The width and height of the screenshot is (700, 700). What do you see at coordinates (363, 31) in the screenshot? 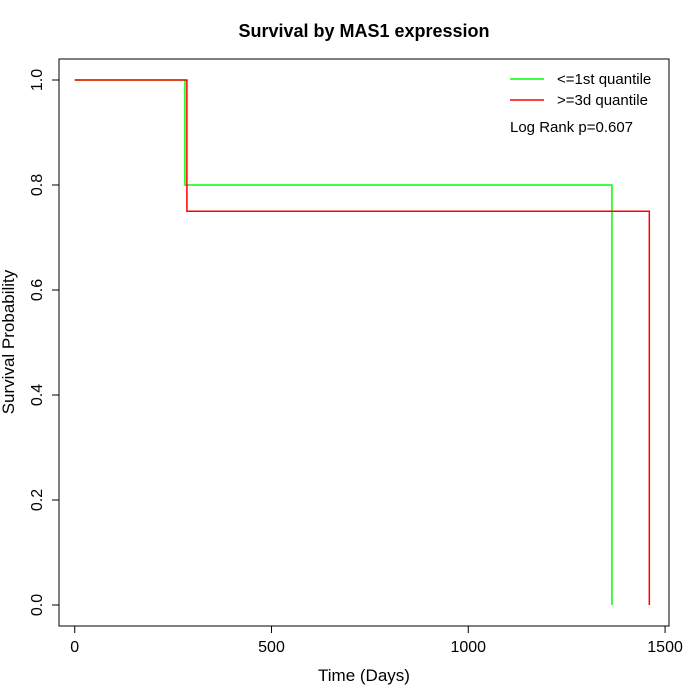
I see `chart-title: Survival by MAS1 expression` at bounding box center [363, 31].